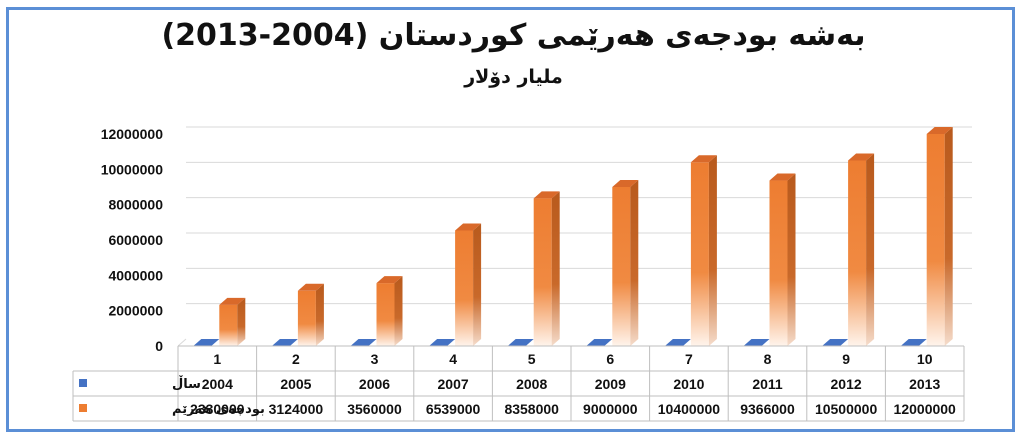 The image size is (1027, 446). I want to click on data-label: 8358000, so click(531, 409).